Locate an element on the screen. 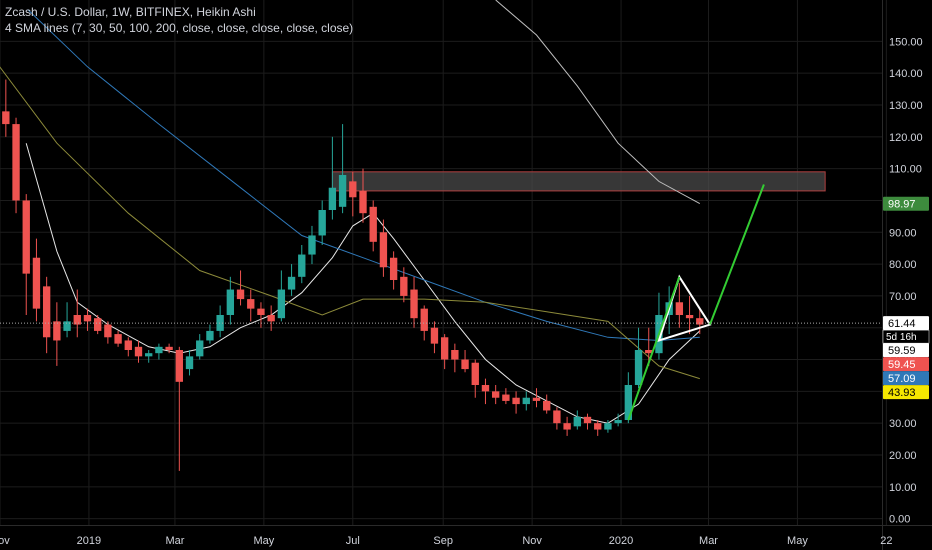 This screenshot has height=550, width=932. price-label: 59.59 is located at coordinates (906, 350).